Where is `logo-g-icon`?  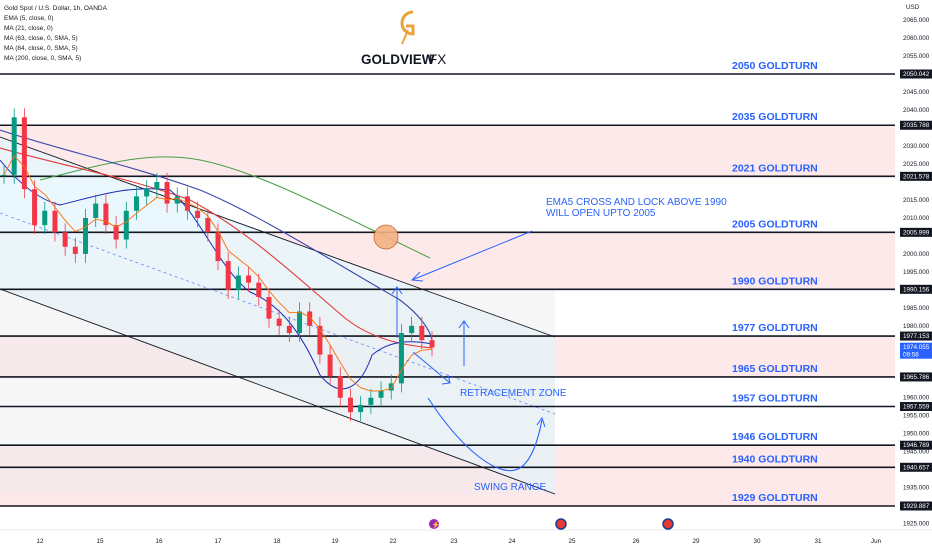
logo-g-icon is located at coordinates (407, 23).